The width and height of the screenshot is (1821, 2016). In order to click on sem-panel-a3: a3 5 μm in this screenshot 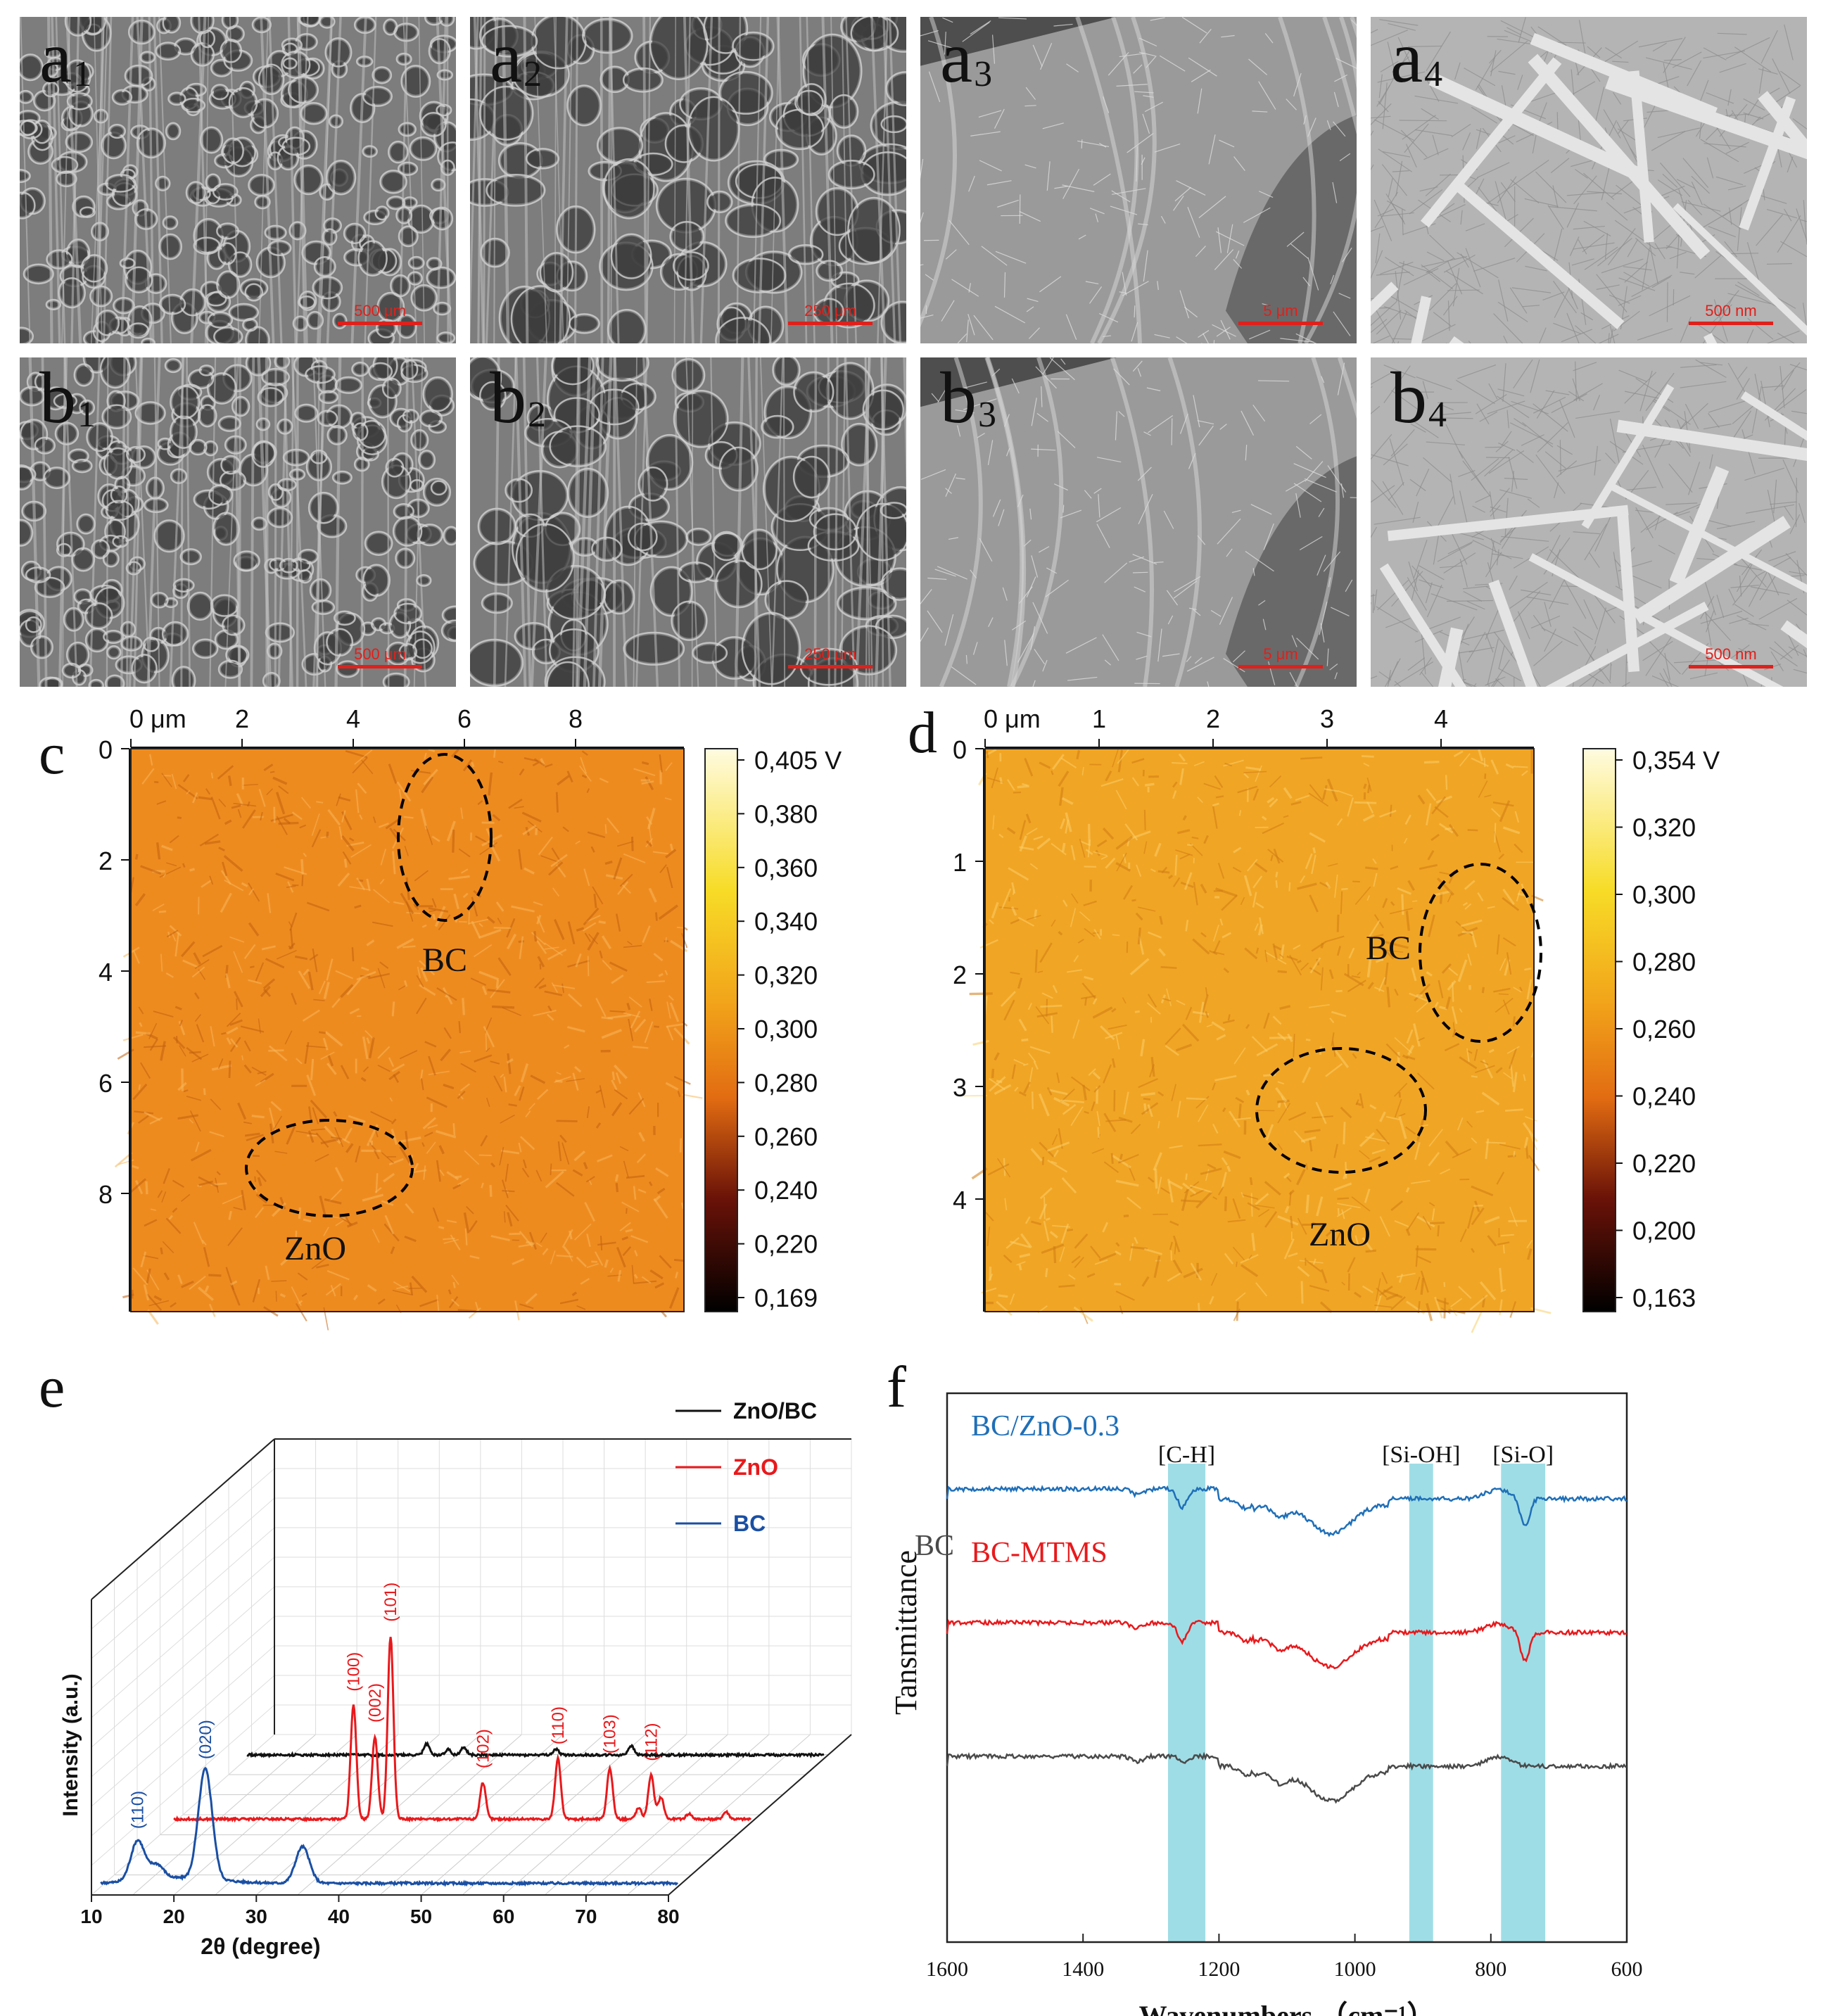, I will do `click(1138, 180)`.